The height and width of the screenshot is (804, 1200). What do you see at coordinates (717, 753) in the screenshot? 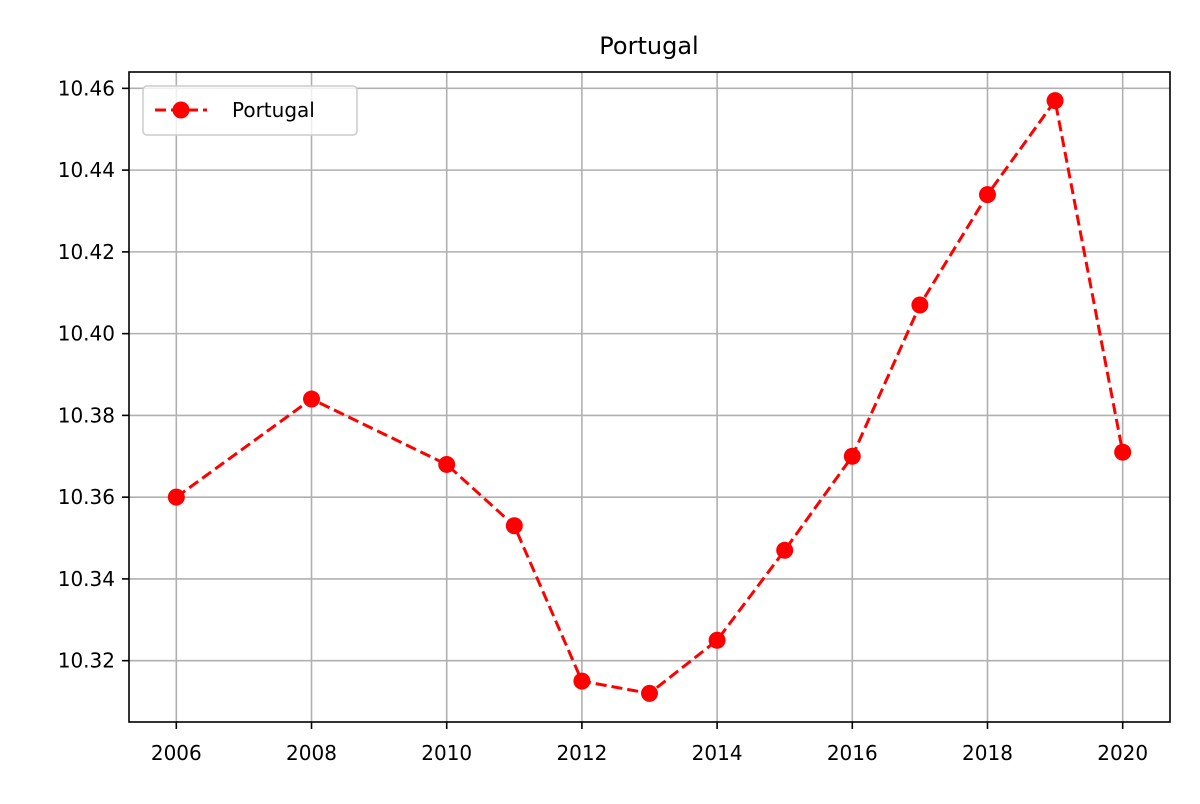
I see `x-tick-label: 2014` at bounding box center [717, 753].